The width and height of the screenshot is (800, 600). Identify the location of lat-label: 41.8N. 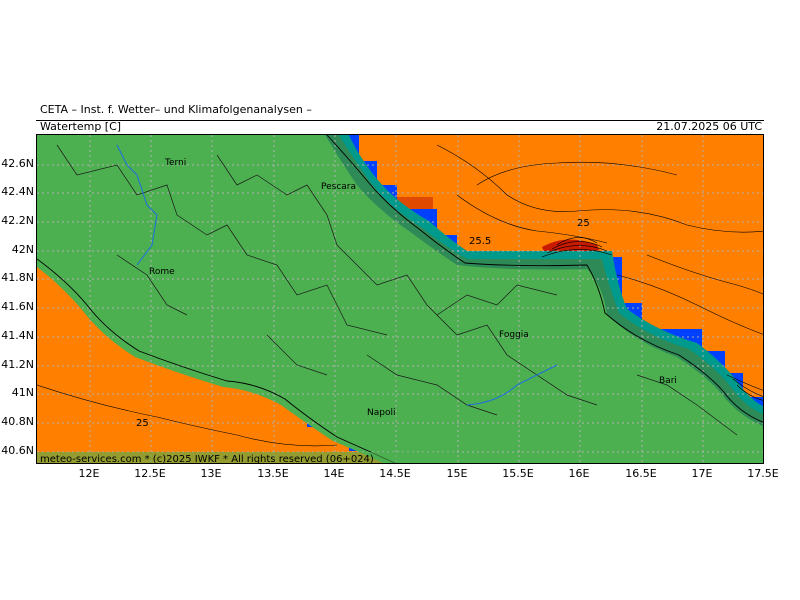
(17, 277).